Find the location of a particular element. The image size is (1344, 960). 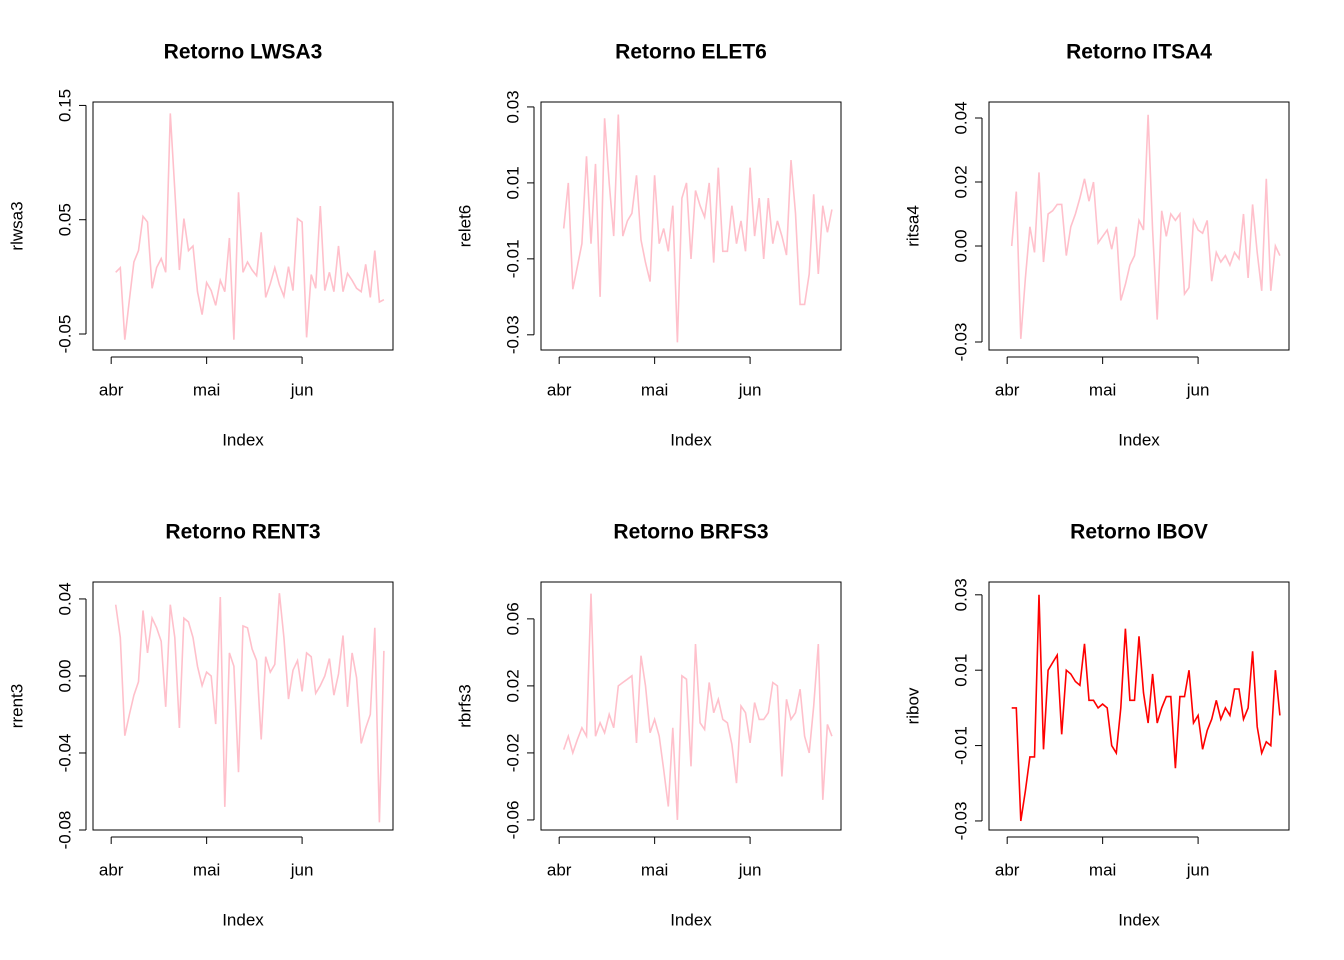

y-tick-label: -0.04 is located at coordinates (64, 753).